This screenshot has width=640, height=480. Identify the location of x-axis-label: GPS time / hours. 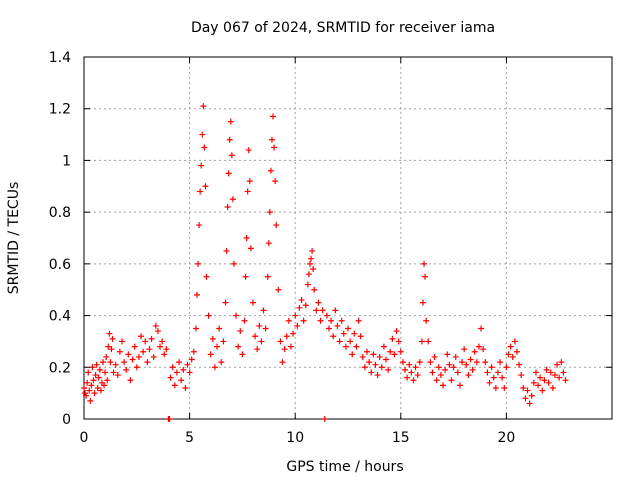
(344, 467).